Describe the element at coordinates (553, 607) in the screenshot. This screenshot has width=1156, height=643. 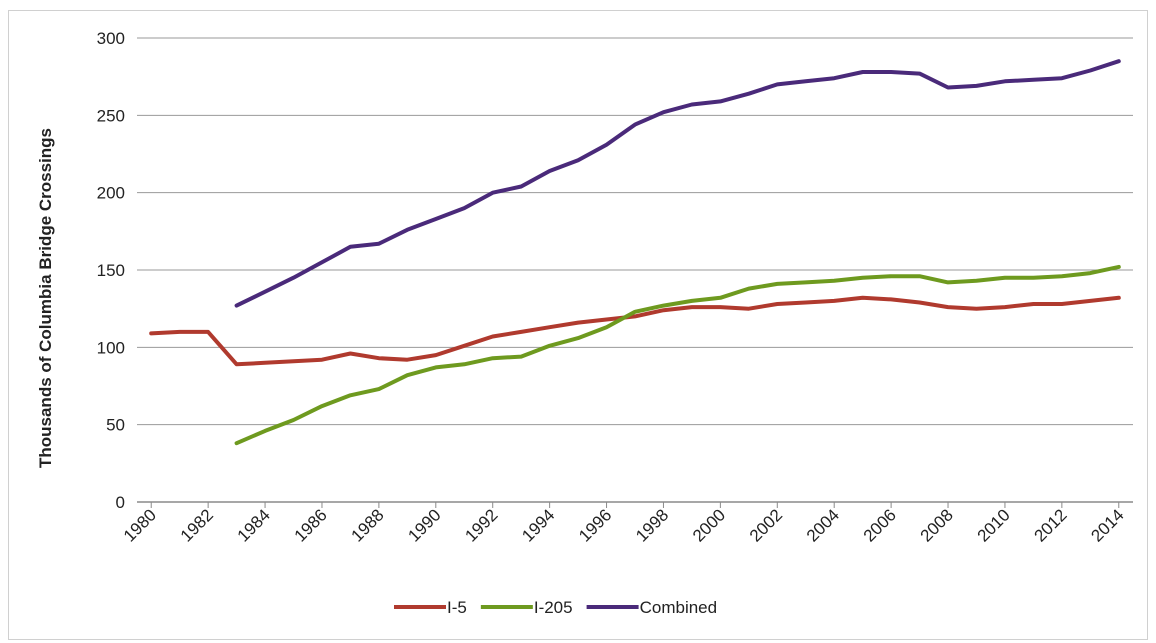
I see `legend-label: I-205` at that location.